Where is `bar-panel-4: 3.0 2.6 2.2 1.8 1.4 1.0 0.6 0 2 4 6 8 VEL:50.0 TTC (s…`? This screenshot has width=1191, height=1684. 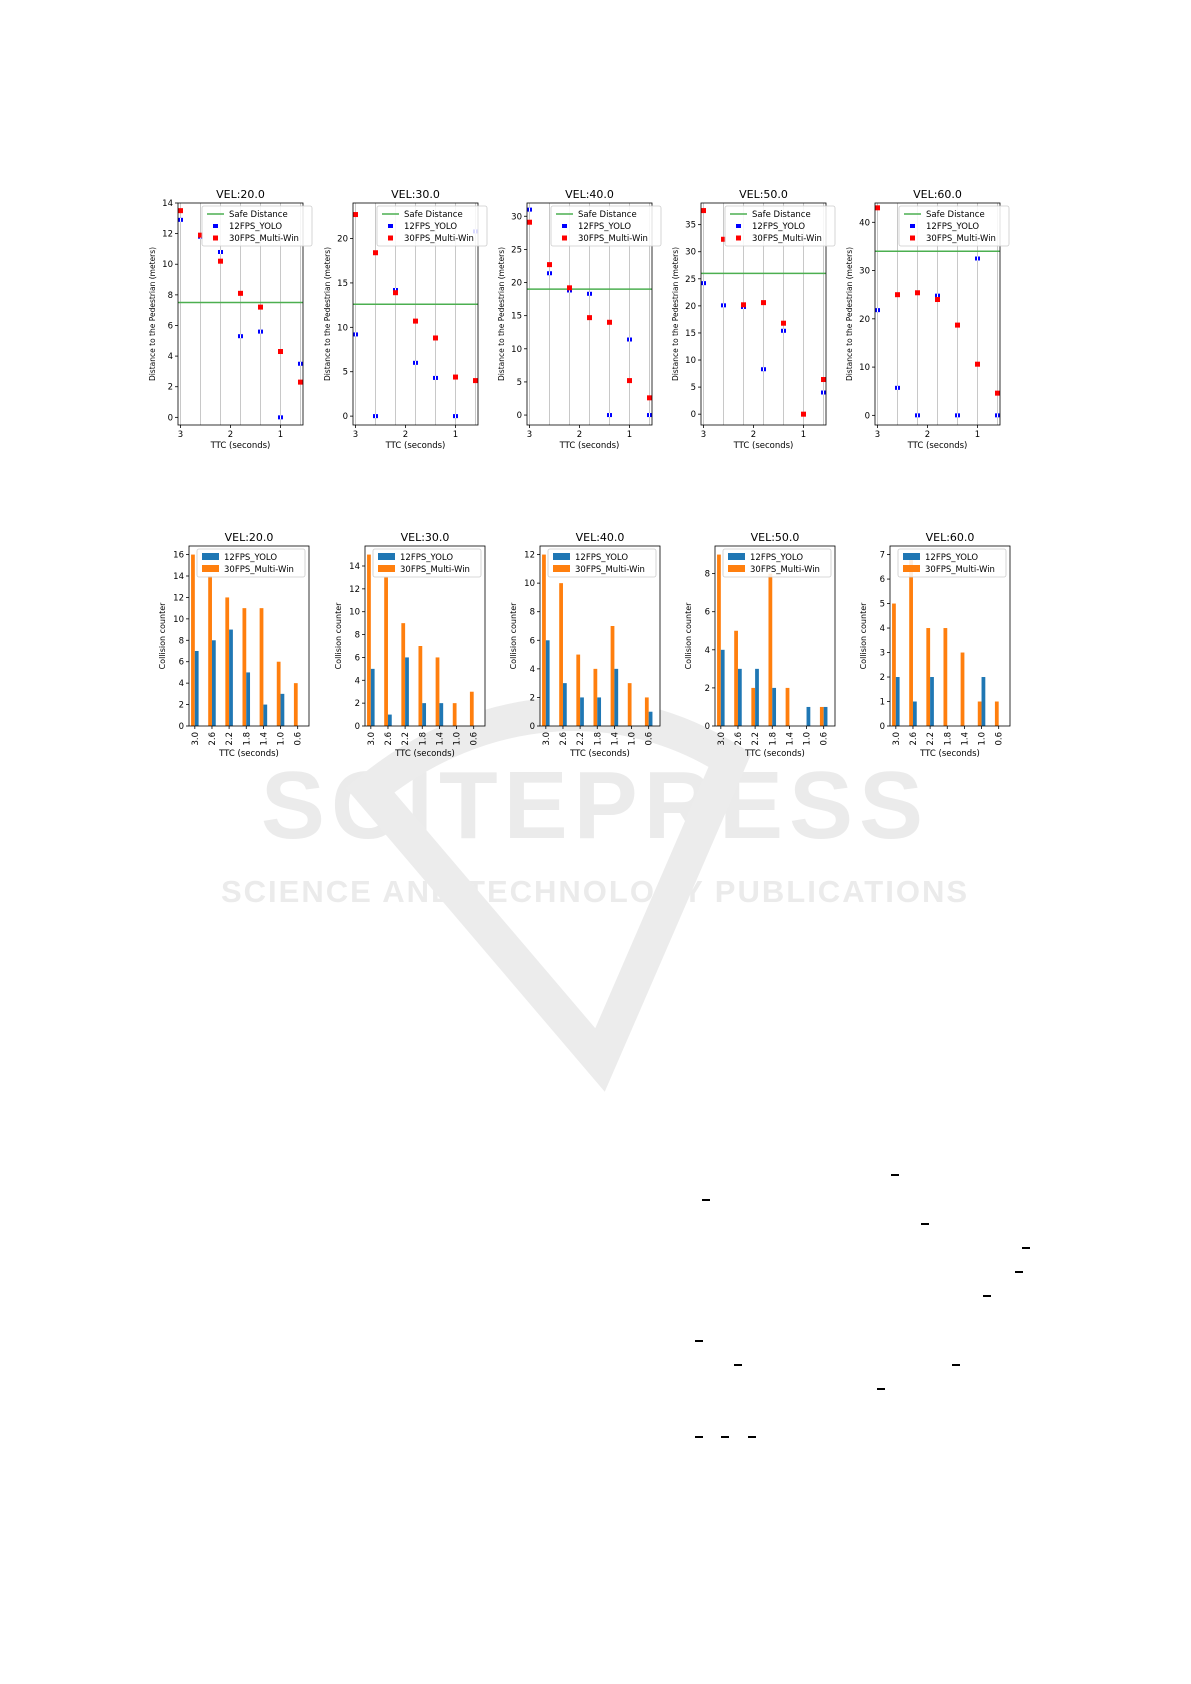 bar-panel-4: 3.0 2.6 2.2 1.8 1.4 1.0 0.6 0 2 4 6 8 VEL:50.0 TTC (s… is located at coordinates (760, 645).